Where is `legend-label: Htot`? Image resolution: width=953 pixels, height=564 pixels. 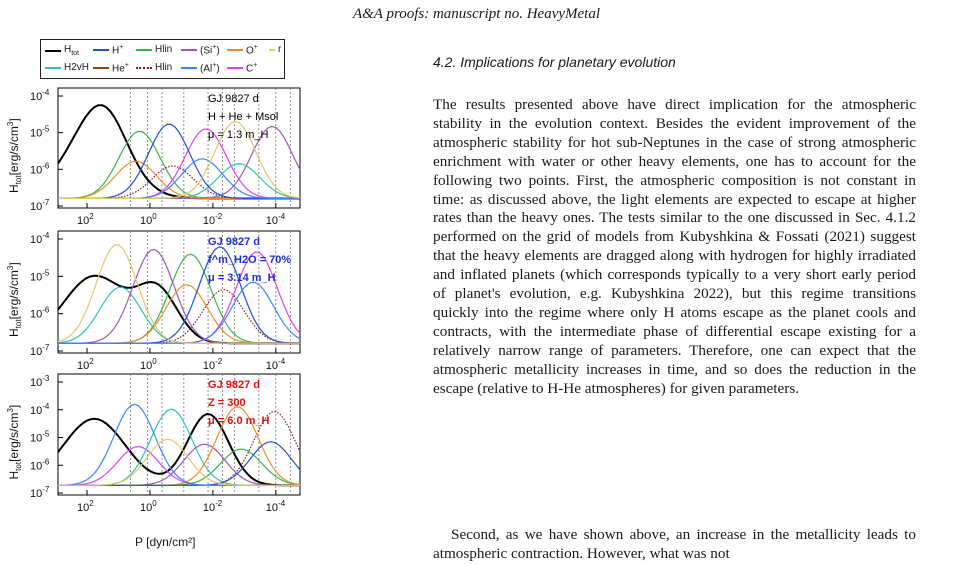 legend-label: Htot is located at coordinates (72, 50).